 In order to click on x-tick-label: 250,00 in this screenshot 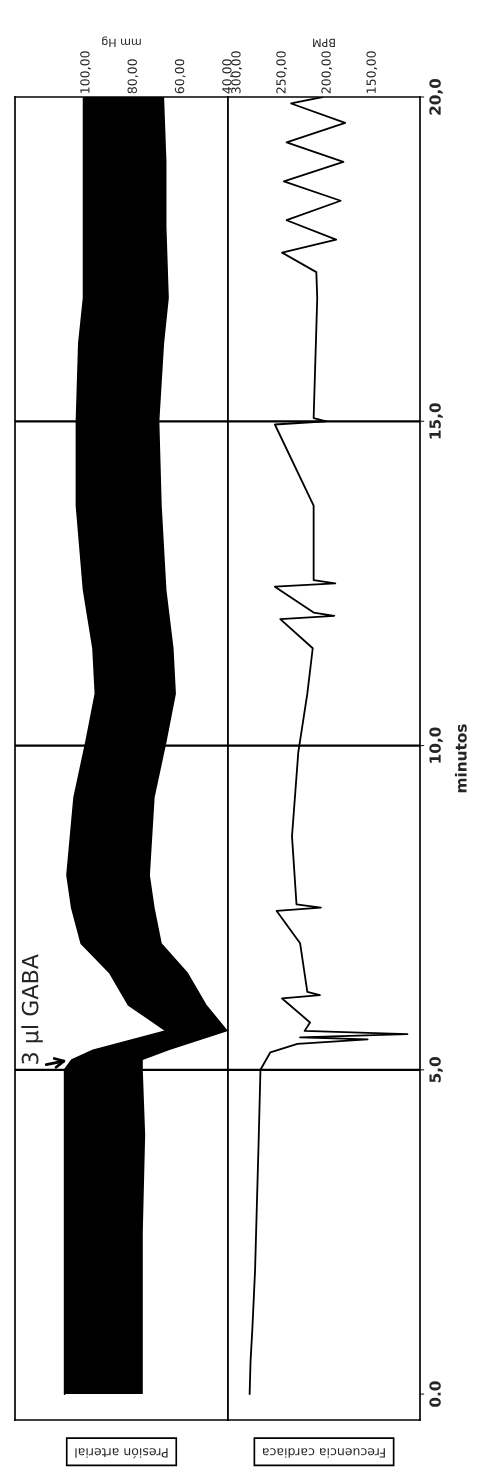, I will do `click(281, 72)`.